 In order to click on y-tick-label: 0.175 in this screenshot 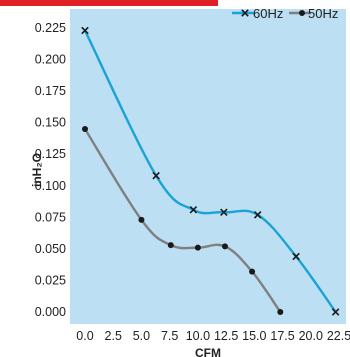, I will do `click(50, 91)`.